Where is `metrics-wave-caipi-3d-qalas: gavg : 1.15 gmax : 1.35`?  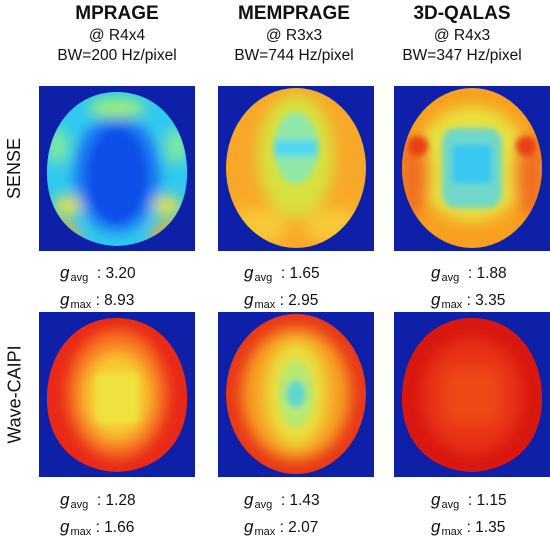 metrics-wave-caipi-3d-qalas: gavg : 1.15 gmax : 1.35 is located at coordinates (490, 516).